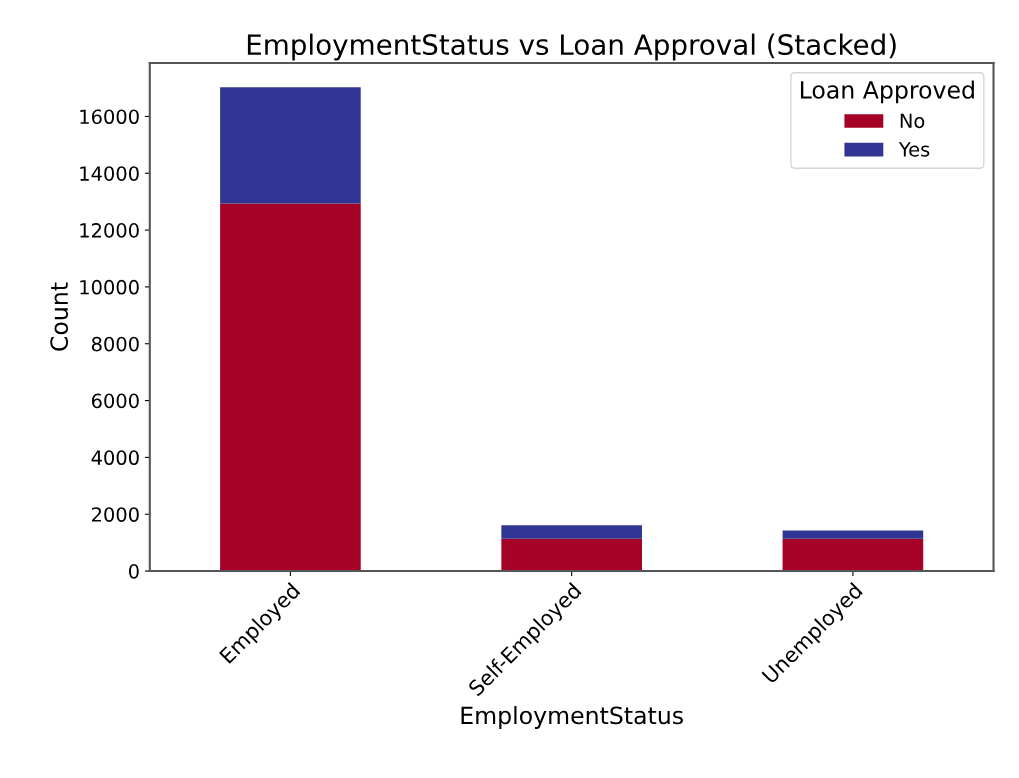  I want to click on x-axis-title: EmploymentStatus, so click(572, 717).